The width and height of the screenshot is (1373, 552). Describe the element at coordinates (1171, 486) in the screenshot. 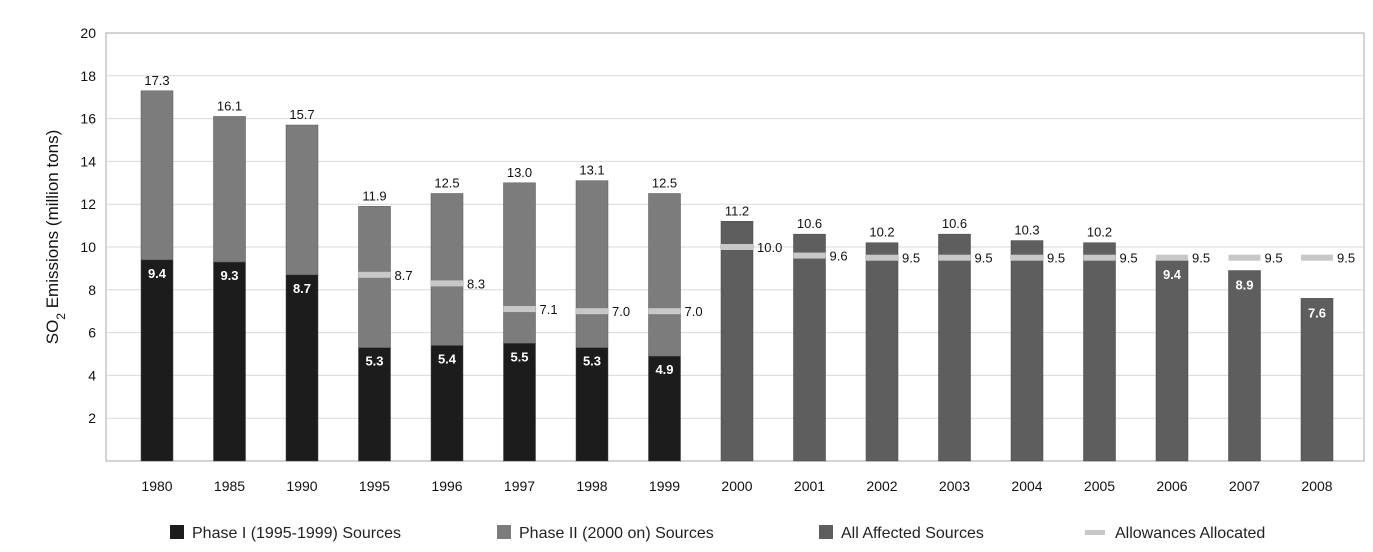

I see `x-tick-label: 2006` at that location.